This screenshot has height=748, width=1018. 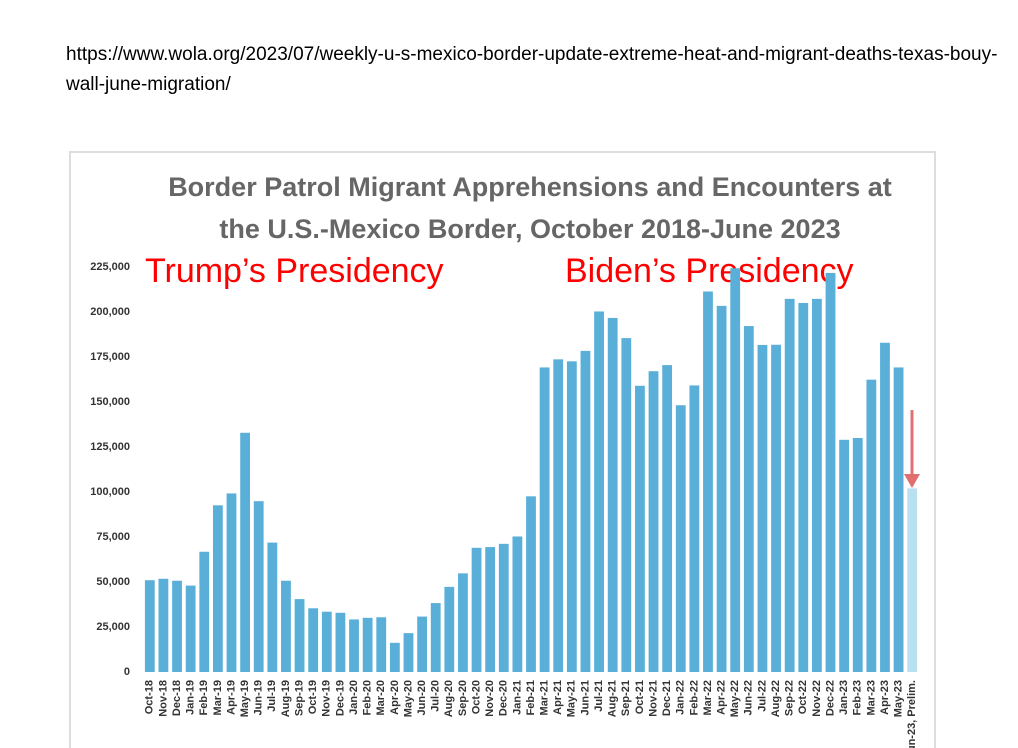 I want to click on x-tick-label: Oct-18, so click(x=150, y=697).